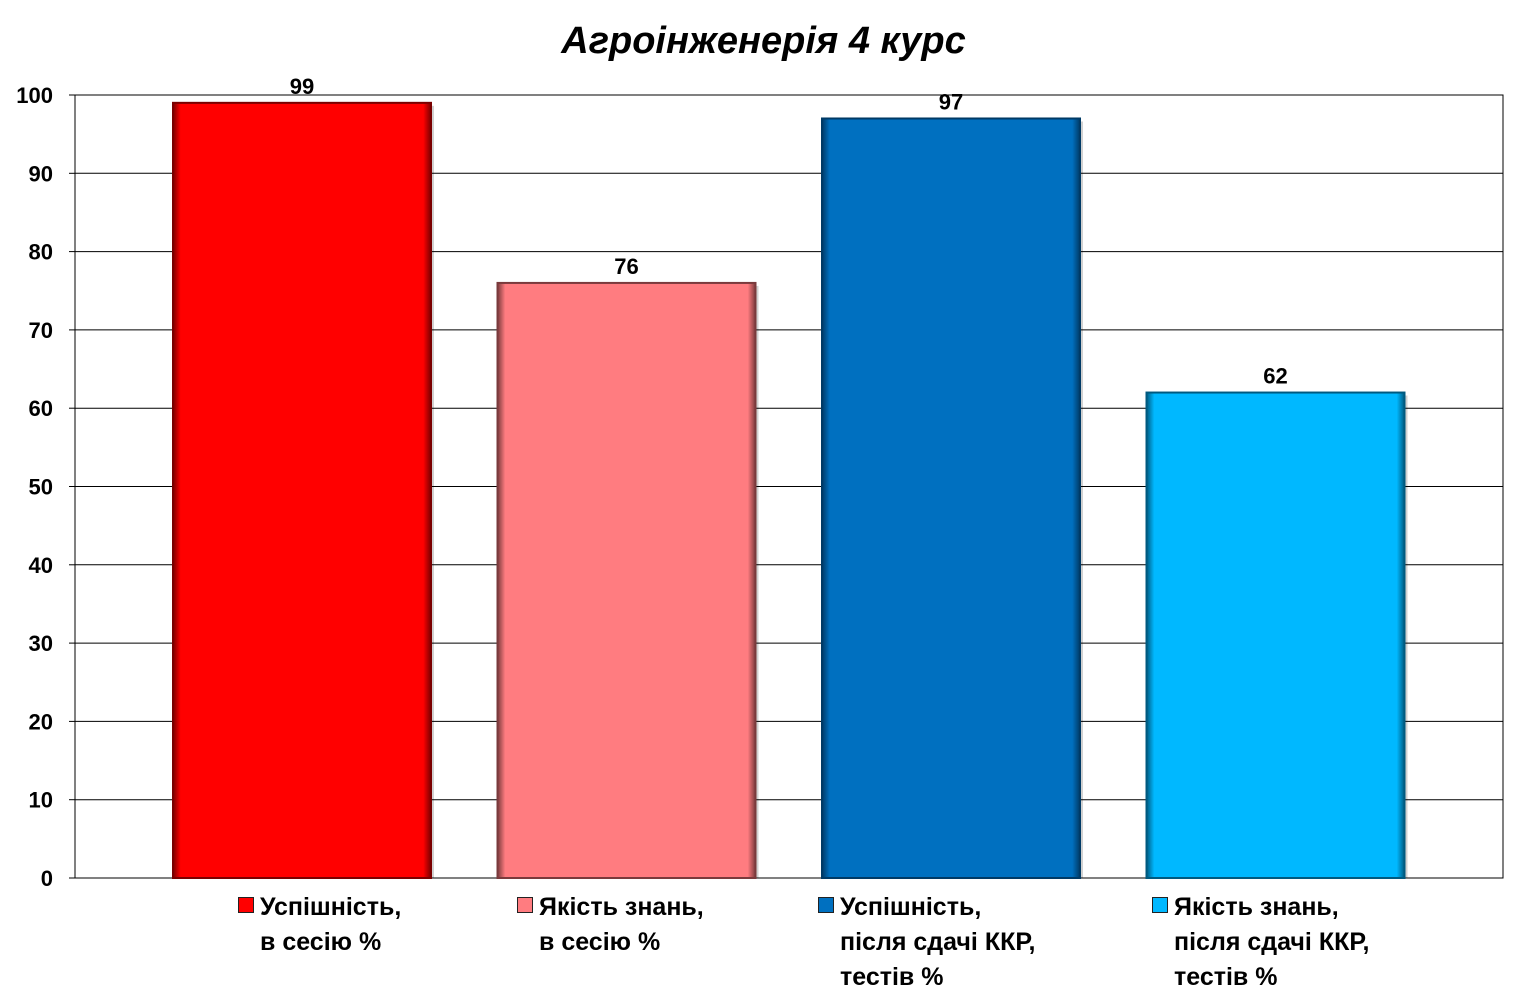 The width and height of the screenshot is (1527, 997). I want to click on data-label: 97, so click(951, 101).